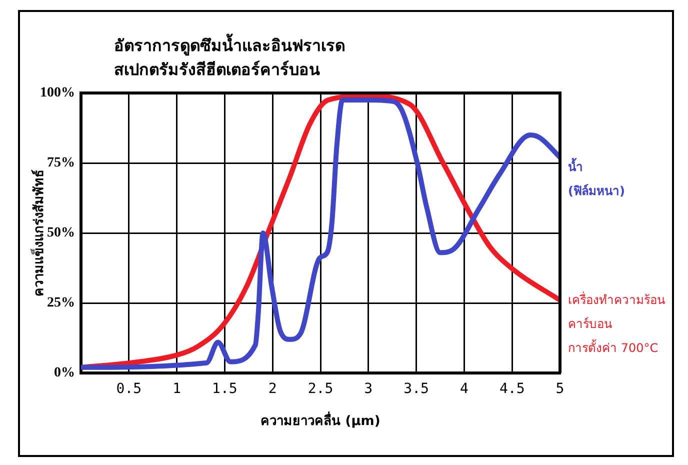  Describe the element at coordinates (272, 389) in the screenshot. I see `x-tick-label: 2` at that location.